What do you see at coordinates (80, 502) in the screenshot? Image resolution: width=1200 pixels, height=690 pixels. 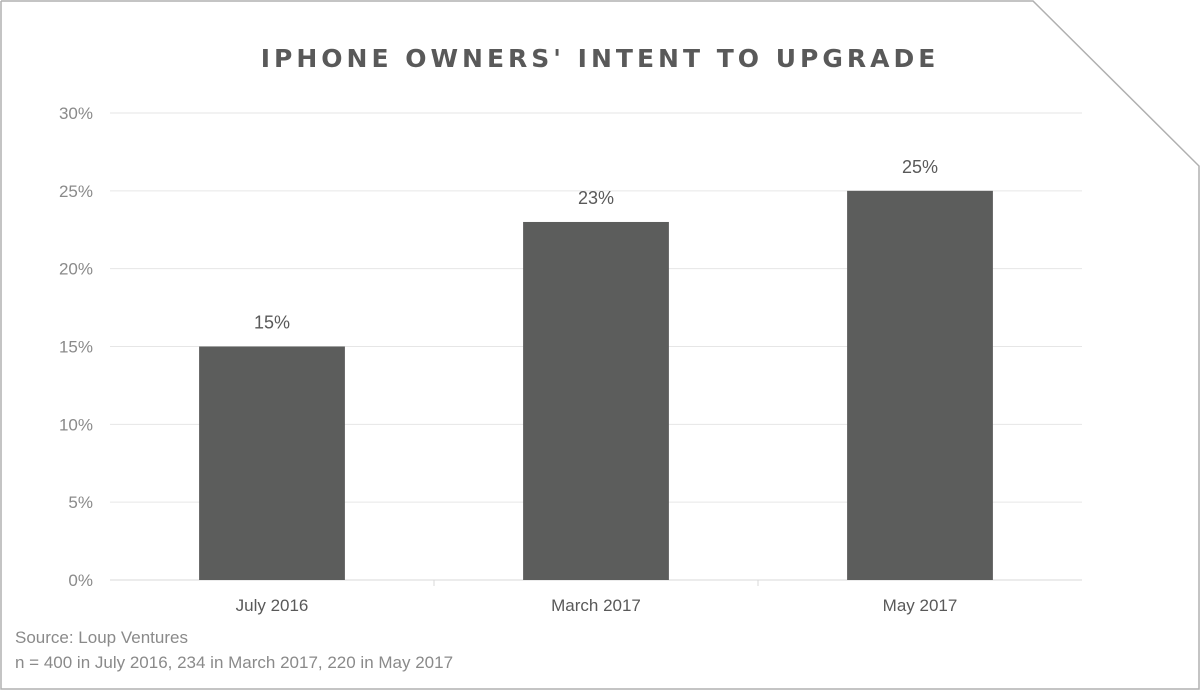 I see `y-tick-label: 5%` at bounding box center [80, 502].